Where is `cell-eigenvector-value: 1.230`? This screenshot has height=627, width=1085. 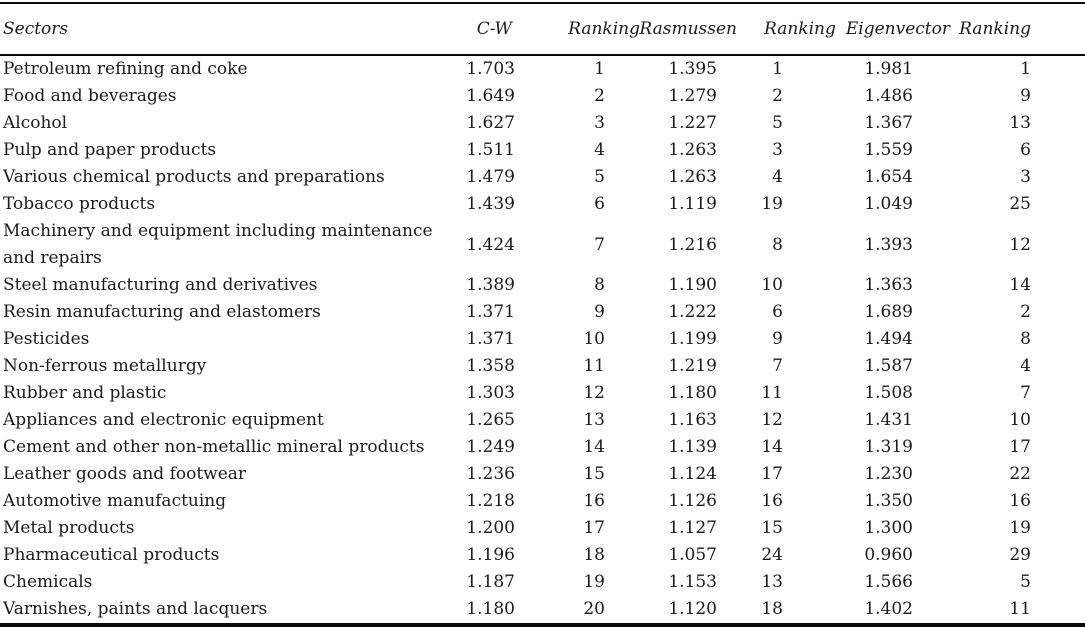 cell-eigenvector-value: 1.230 is located at coordinates (888, 474).